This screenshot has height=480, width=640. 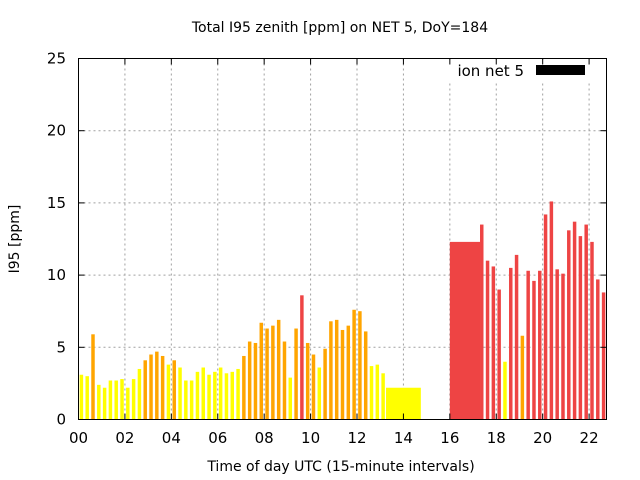 I want to click on y-tick-labels: 0 5 10 15 20 25, so click(x=56, y=239).